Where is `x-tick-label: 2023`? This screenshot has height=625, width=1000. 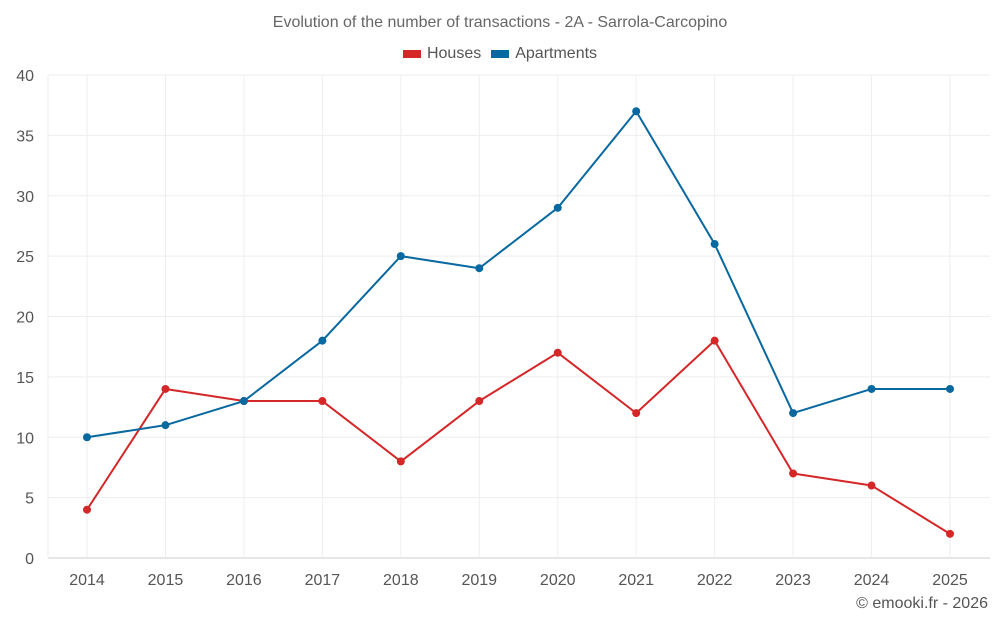 x-tick-label: 2023 is located at coordinates (793, 580).